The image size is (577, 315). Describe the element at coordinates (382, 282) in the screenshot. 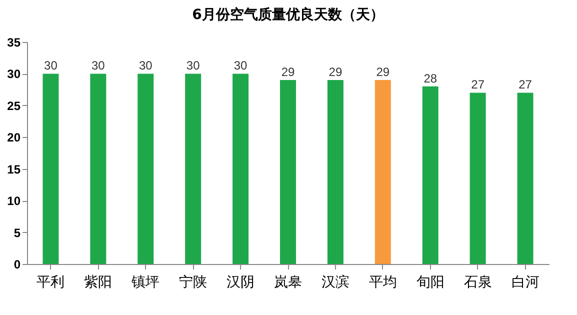

I see `x-tick-label: 平均` at that location.